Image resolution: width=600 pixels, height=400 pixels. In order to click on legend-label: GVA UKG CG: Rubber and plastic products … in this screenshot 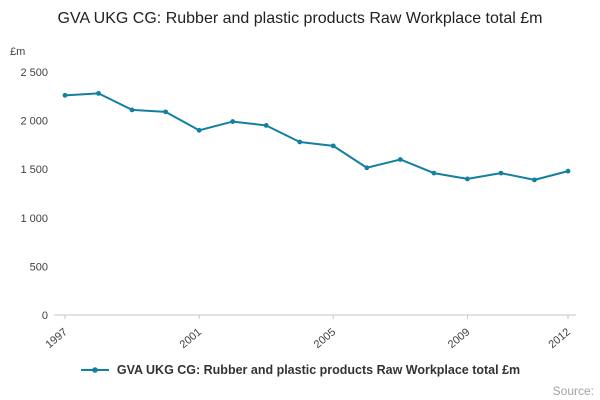, I will do `click(318, 370)`.